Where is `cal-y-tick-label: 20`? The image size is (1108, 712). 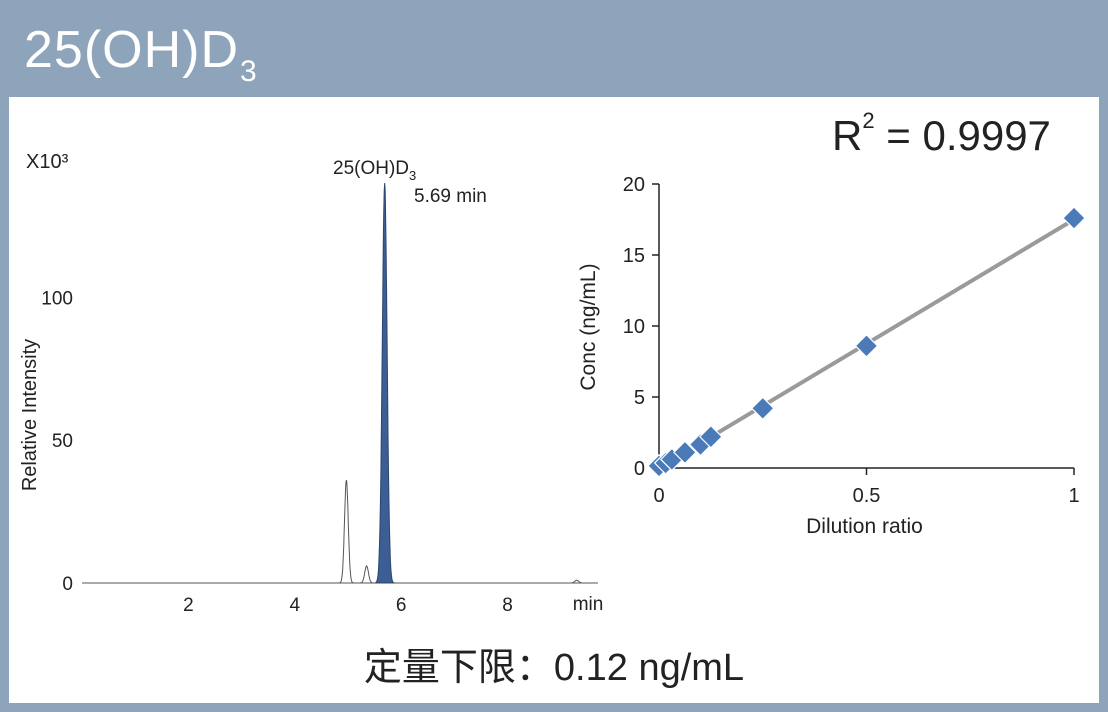 cal-y-tick-label: 20 is located at coordinates (634, 185).